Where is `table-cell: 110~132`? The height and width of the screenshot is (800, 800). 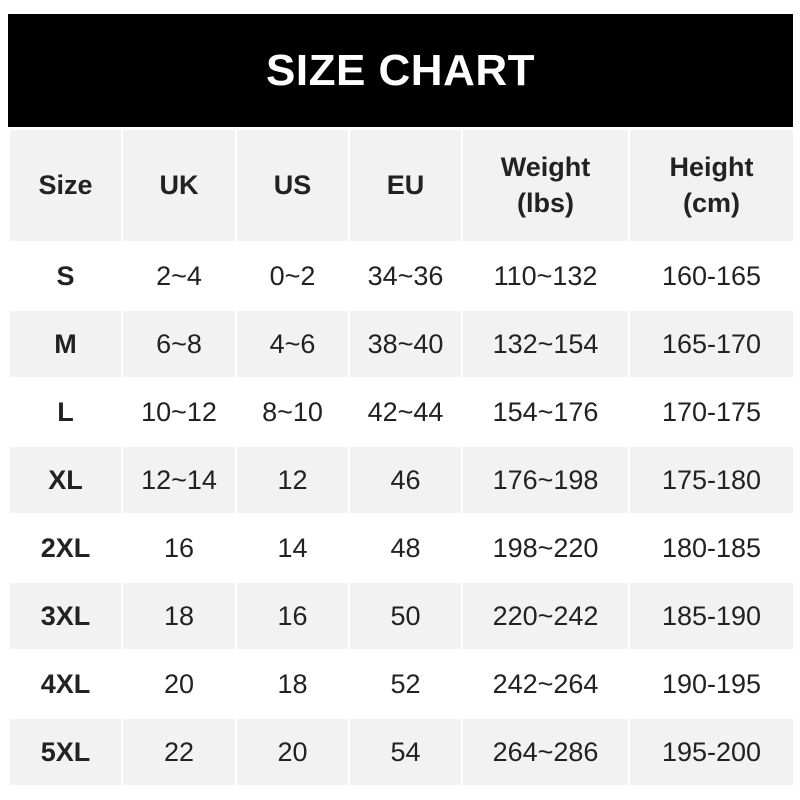
table-cell: 110~132 is located at coordinates (545, 276).